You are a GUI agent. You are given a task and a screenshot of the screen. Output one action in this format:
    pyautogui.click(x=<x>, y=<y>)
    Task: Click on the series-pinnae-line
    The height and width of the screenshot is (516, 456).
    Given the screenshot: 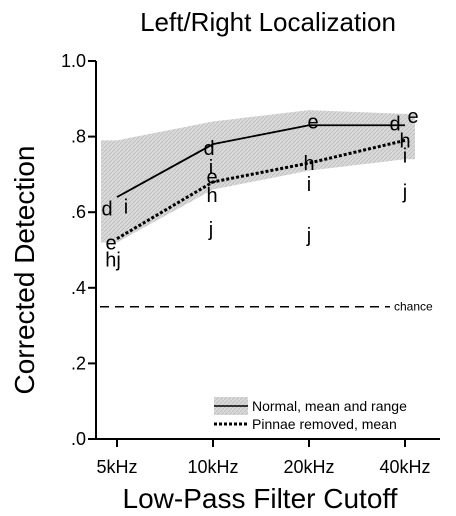 What is the action you would take?
    pyautogui.click(x=261, y=189)
    